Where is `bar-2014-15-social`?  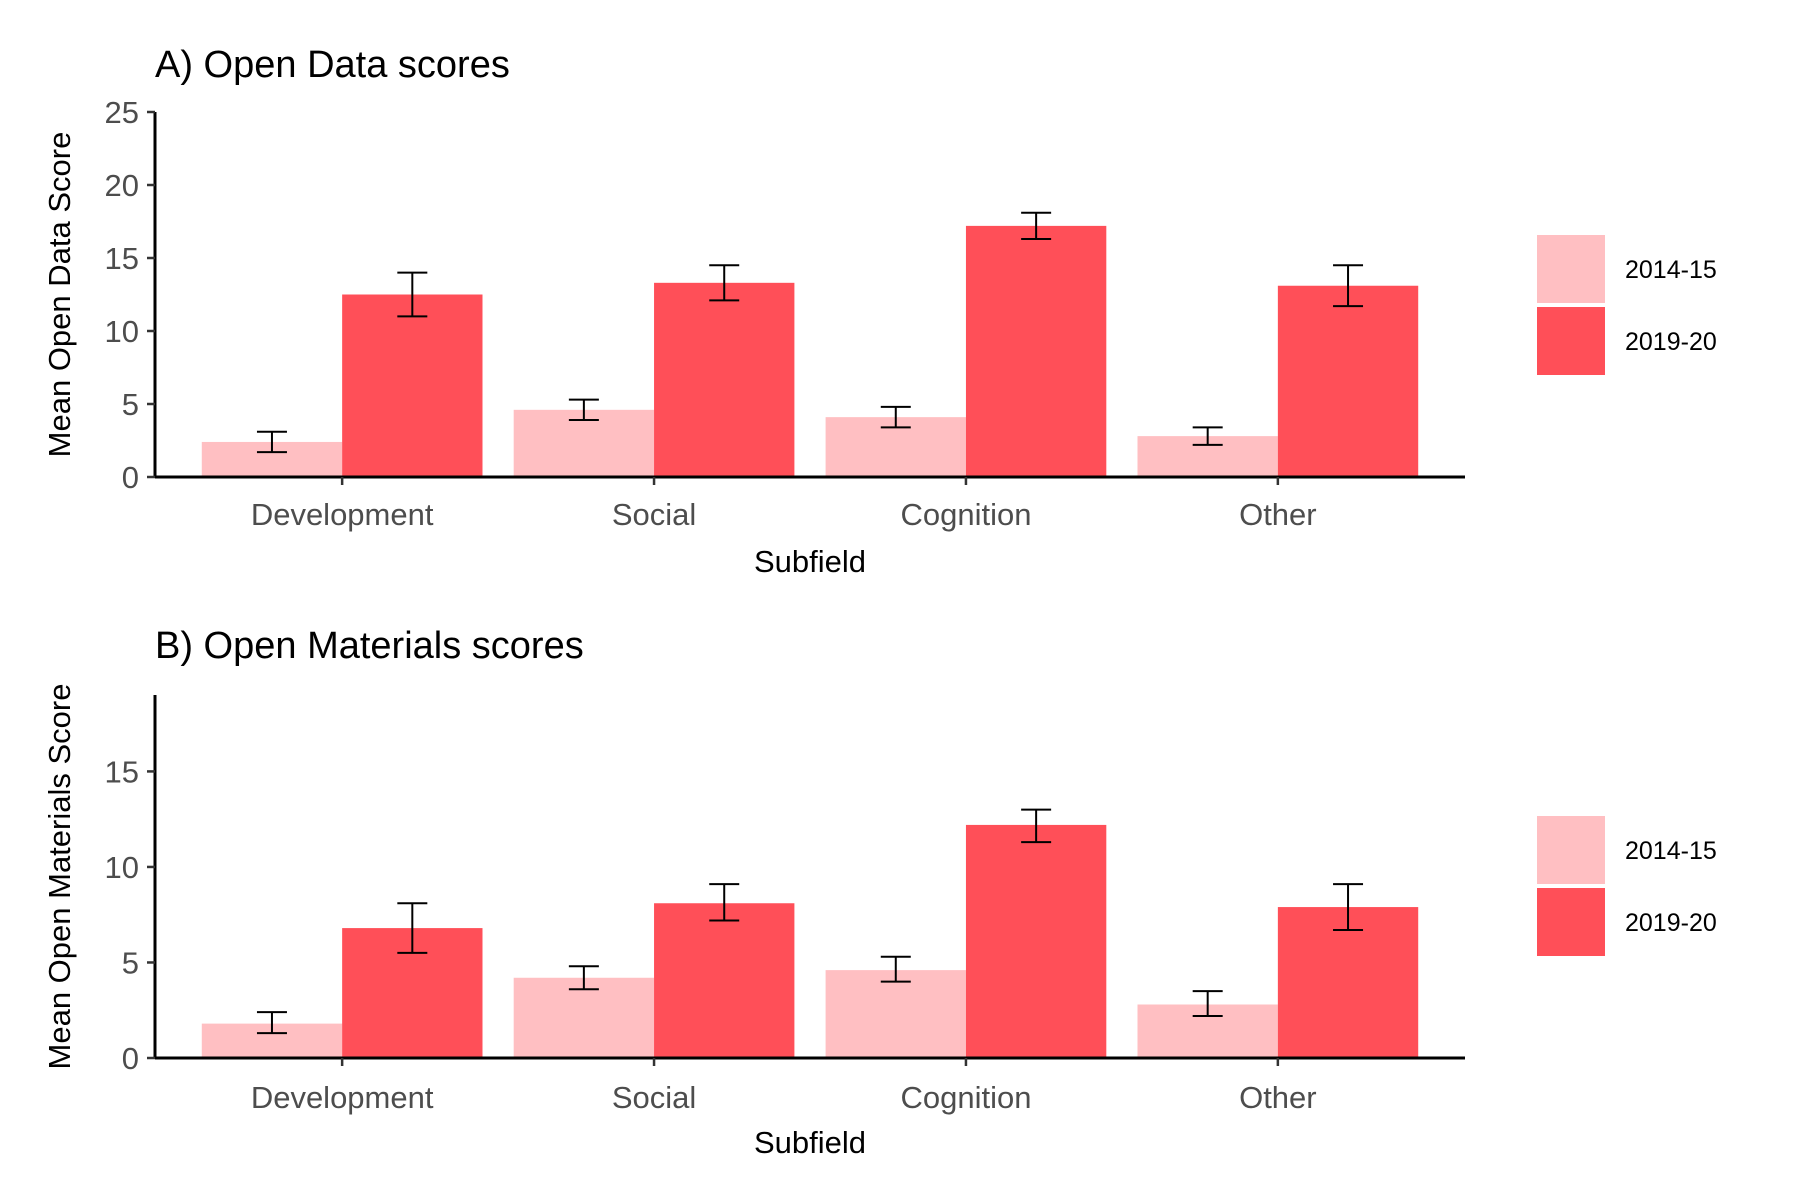
bar-2014-15-social is located at coordinates (584, 1017).